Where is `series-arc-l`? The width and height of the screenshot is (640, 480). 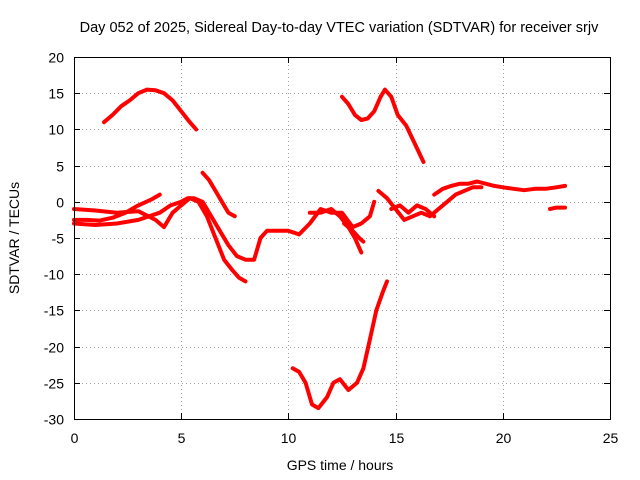
series-arc-l is located at coordinates (557, 208).